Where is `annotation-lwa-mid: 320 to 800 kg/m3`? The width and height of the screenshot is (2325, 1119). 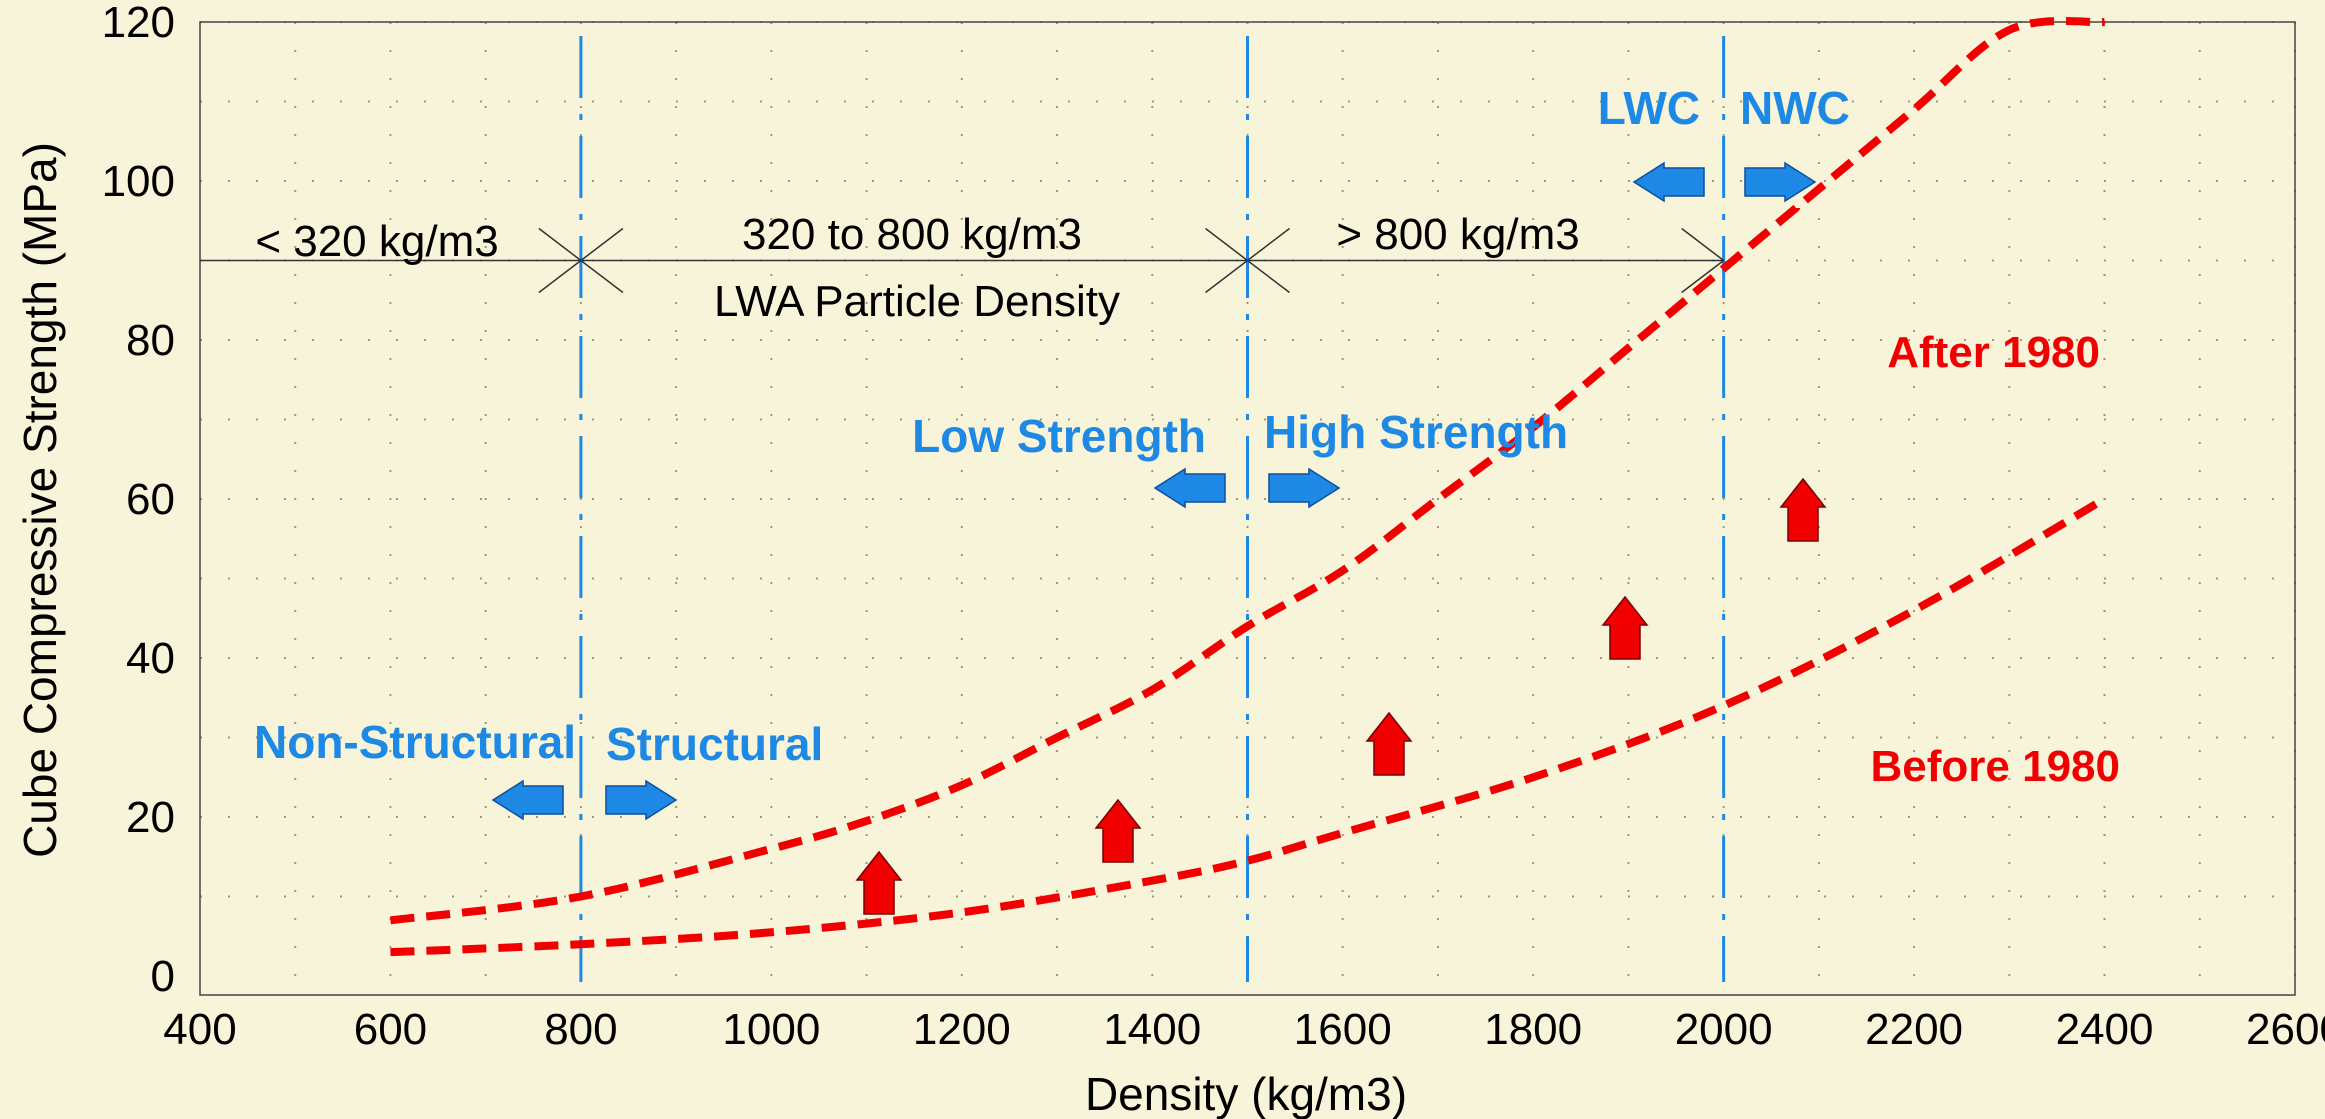 annotation-lwa-mid: 320 to 800 kg/m3 is located at coordinates (912, 234).